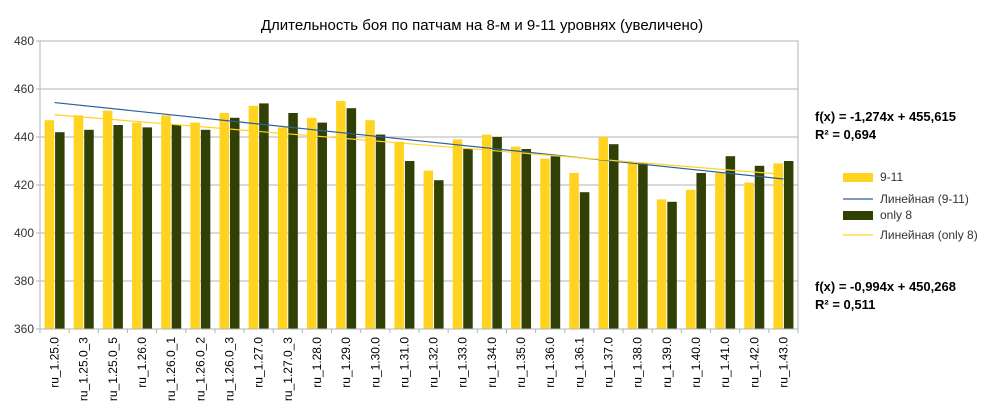  Describe the element at coordinates (885, 286) in the screenshot. I see `equation-only-8: f(x) = -0,994x + 450,268` at that location.